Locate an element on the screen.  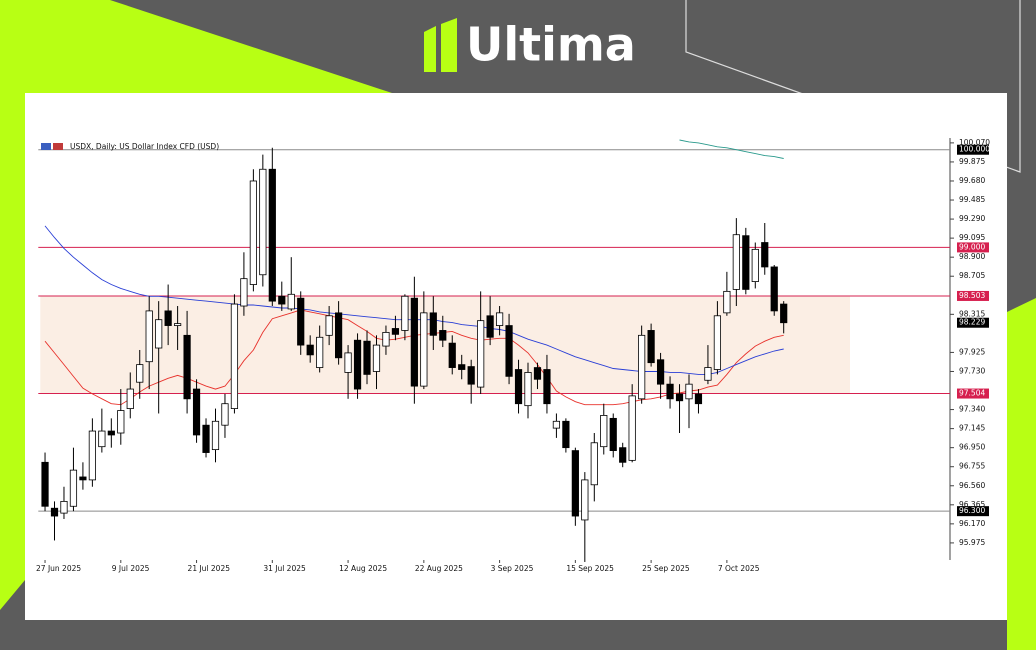
y-tick-label: 100.070 is located at coordinates (974, 142).